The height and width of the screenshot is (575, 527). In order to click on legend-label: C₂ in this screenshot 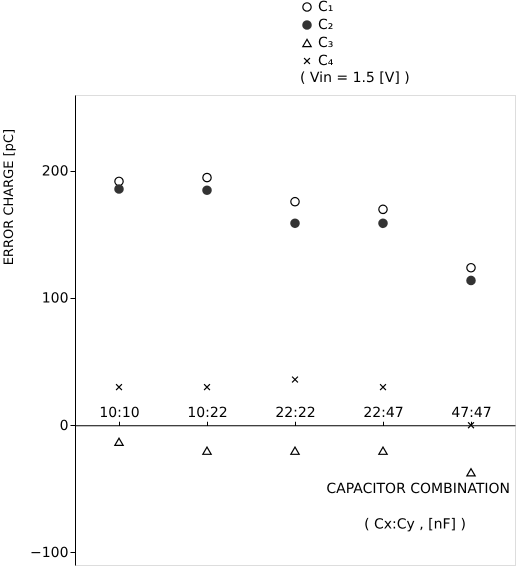, I will do `click(326, 25)`.